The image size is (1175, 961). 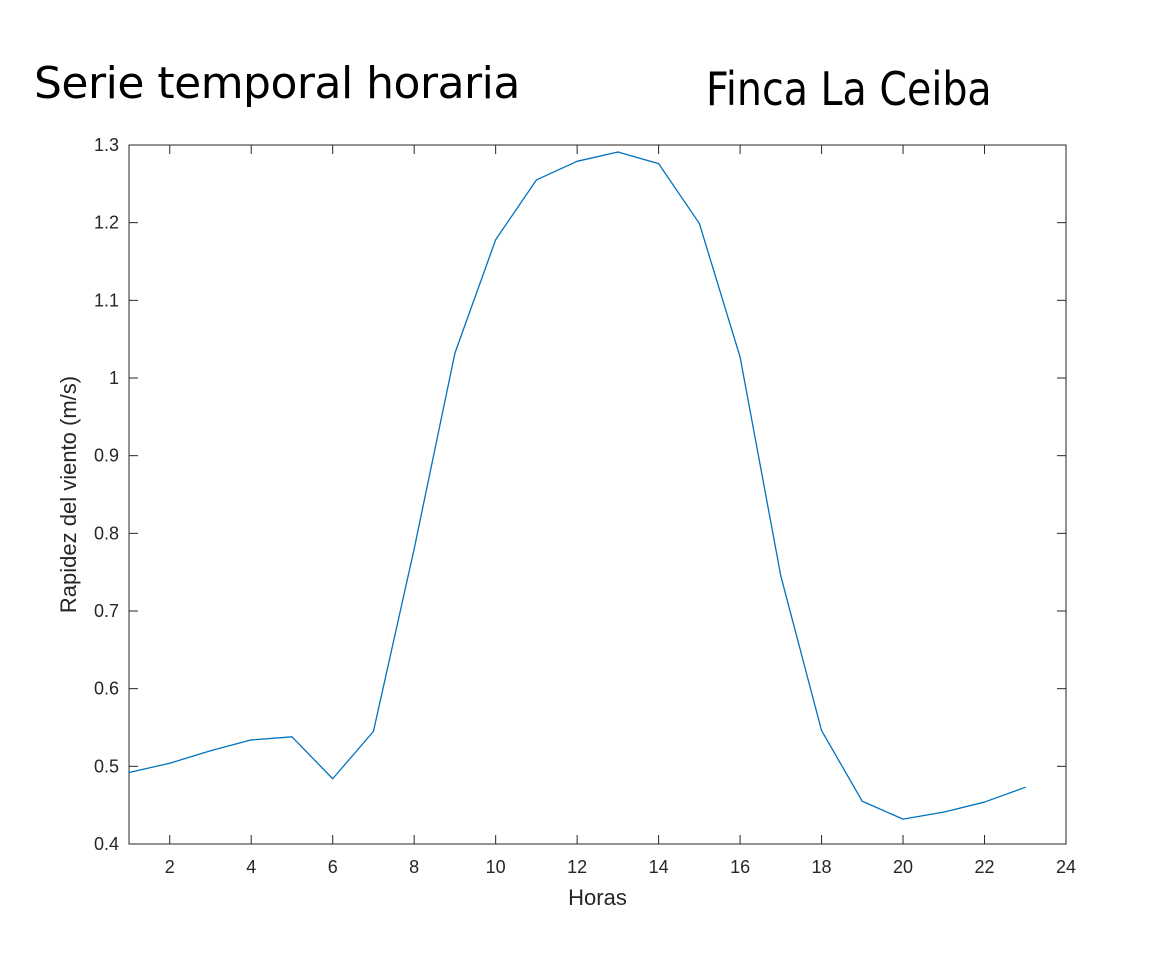 What do you see at coordinates (106, 766) in the screenshot?
I see `y-tick-label: 0.5` at bounding box center [106, 766].